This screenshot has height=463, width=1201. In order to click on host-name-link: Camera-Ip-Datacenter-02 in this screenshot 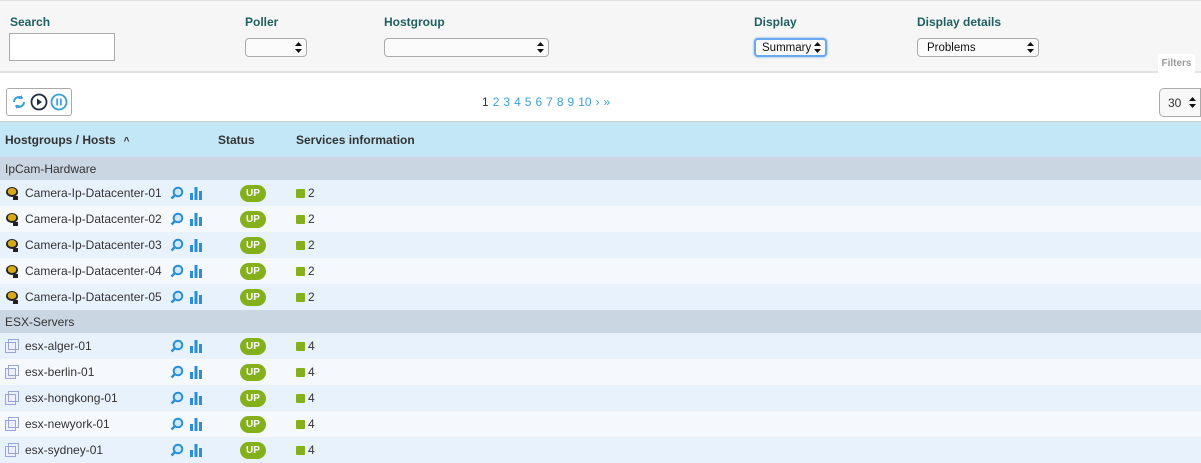, I will do `click(93, 219)`.